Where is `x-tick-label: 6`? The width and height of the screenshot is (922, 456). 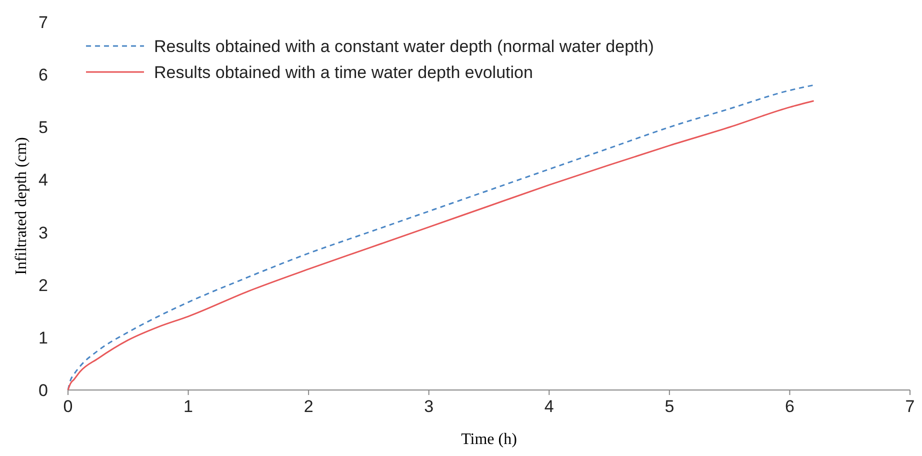 x-tick-label: 6 is located at coordinates (789, 406).